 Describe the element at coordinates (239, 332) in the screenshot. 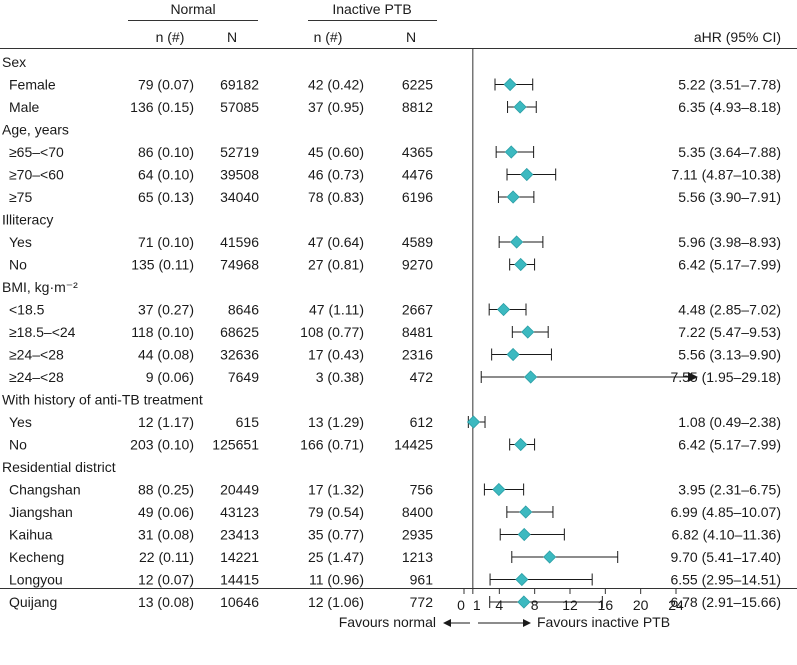

I see `normal-N-cell: 68625` at that location.